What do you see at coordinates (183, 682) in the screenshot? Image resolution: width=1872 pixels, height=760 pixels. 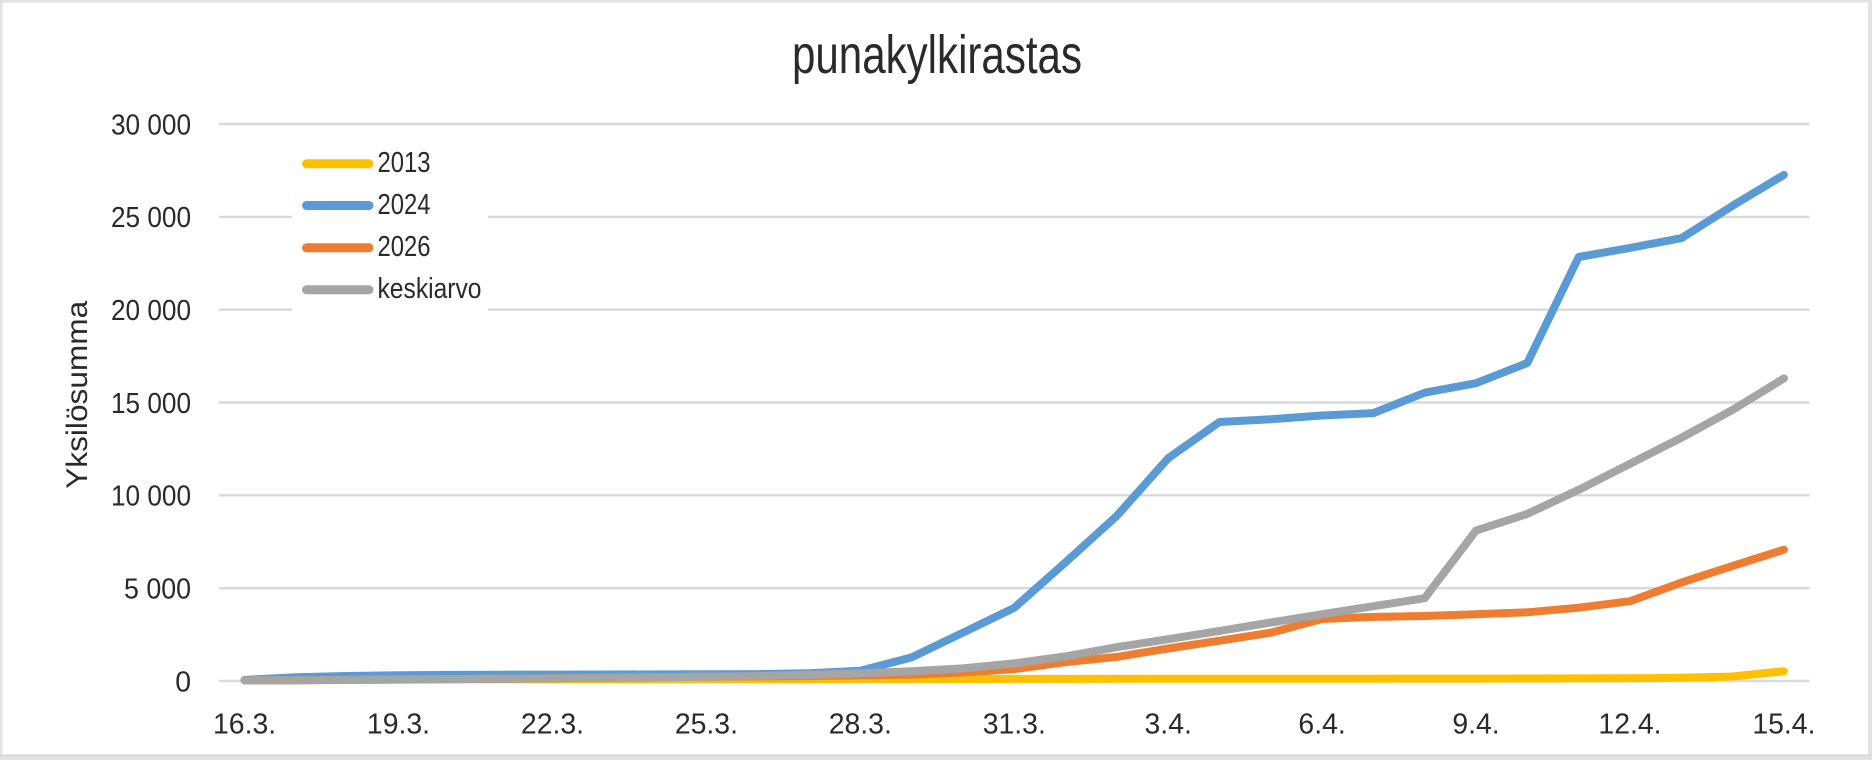 I see `svg-text: 0` at bounding box center [183, 682].